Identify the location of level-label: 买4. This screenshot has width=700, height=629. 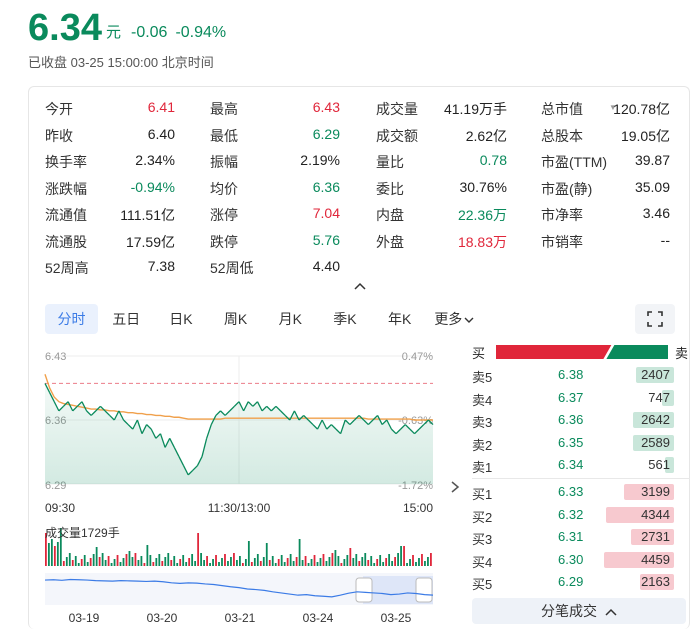
(482, 562).